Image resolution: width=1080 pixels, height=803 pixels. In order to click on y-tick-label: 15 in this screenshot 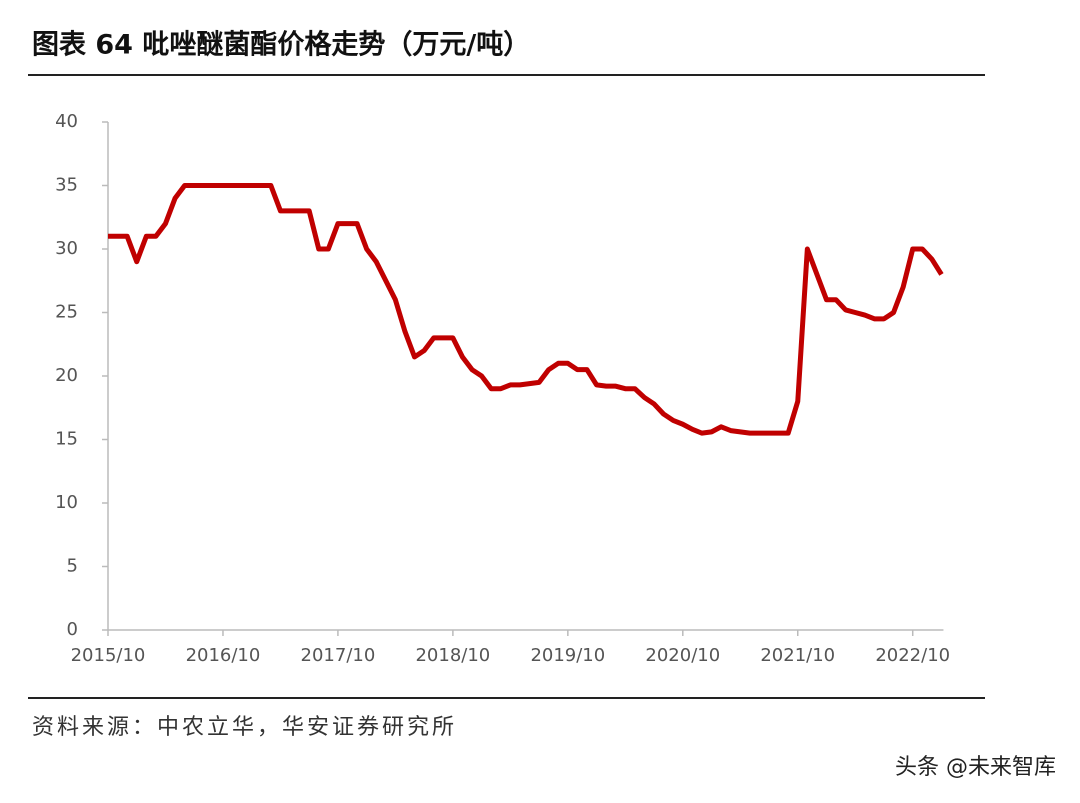, I will do `click(66, 439)`.